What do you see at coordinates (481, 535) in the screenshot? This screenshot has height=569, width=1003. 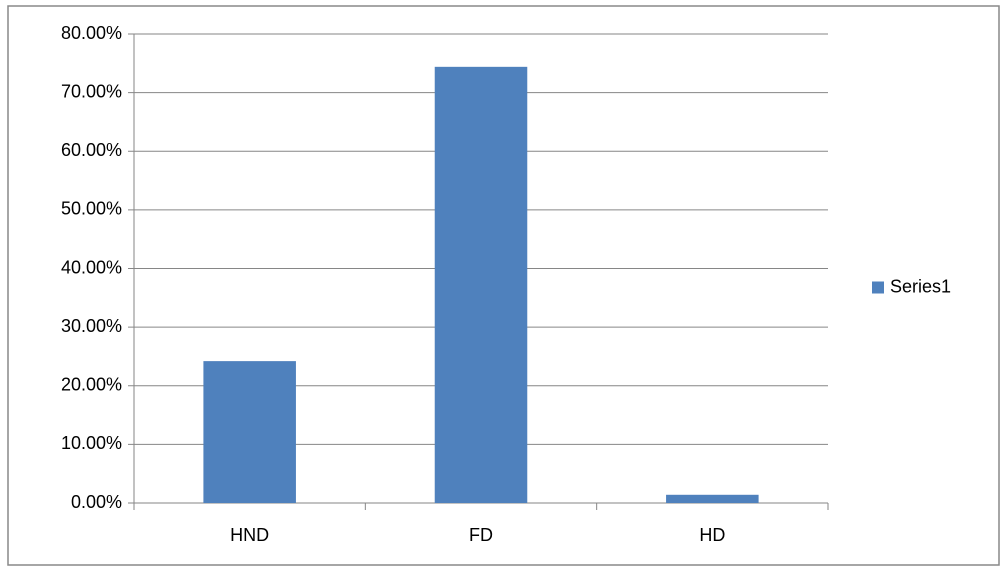 I see `x-tick-label: FD` at bounding box center [481, 535].